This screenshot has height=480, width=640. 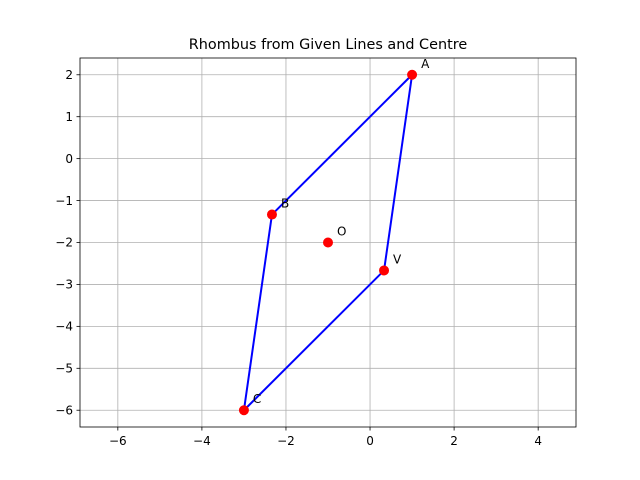 What do you see at coordinates (202, 441) in the screenshot?
I see `x-tick-label: −4` at bounding box center [202, 441].